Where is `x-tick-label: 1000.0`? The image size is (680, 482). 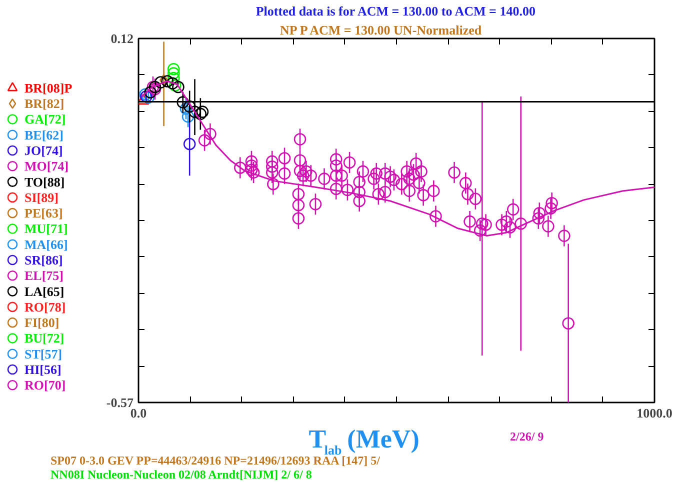
x-tick-label: 1000.0 is located at coordinates (654, 413).